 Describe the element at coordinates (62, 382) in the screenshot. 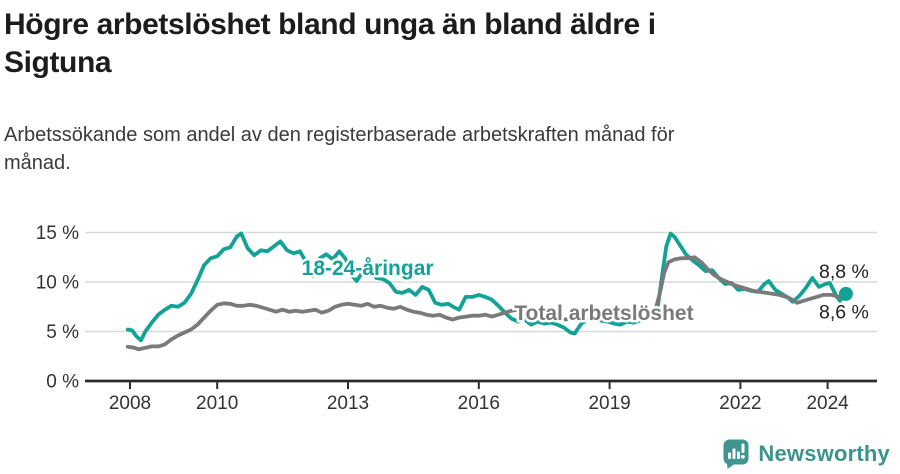

I see `y-tick-label-0: 0 %` at that location.